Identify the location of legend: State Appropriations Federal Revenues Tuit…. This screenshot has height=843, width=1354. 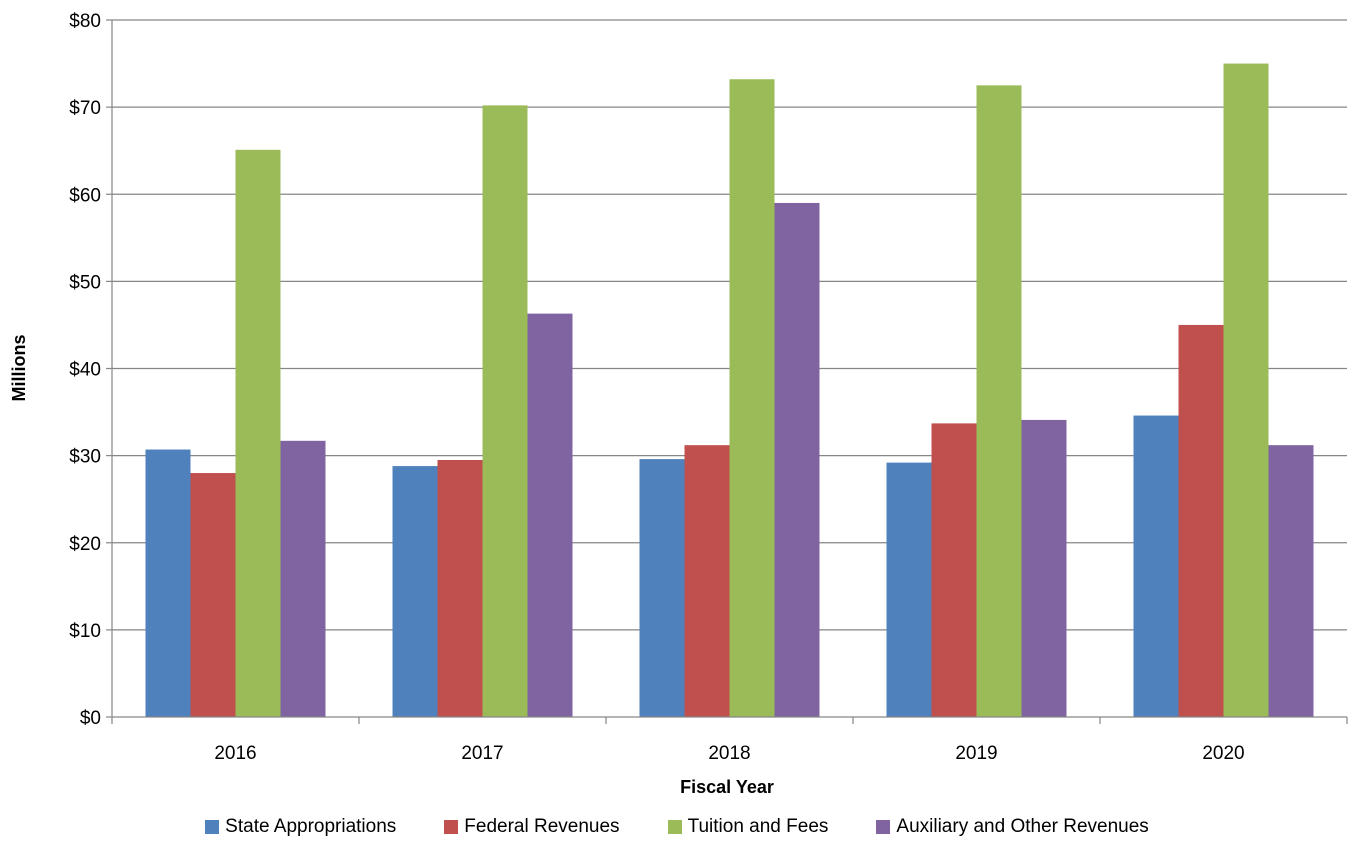
(677, 827).